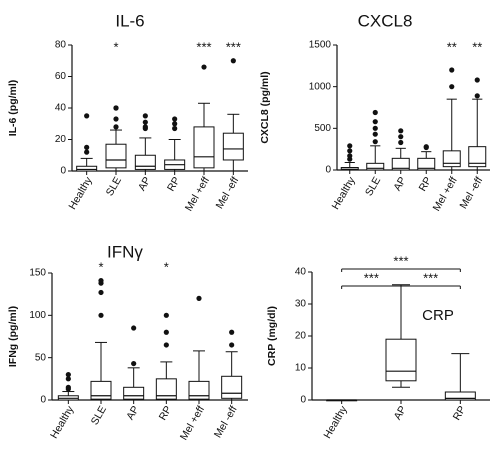  Describe the element at coordinates (301, 304) in the screenshot. I see `y-tick-label: 30` at that location.